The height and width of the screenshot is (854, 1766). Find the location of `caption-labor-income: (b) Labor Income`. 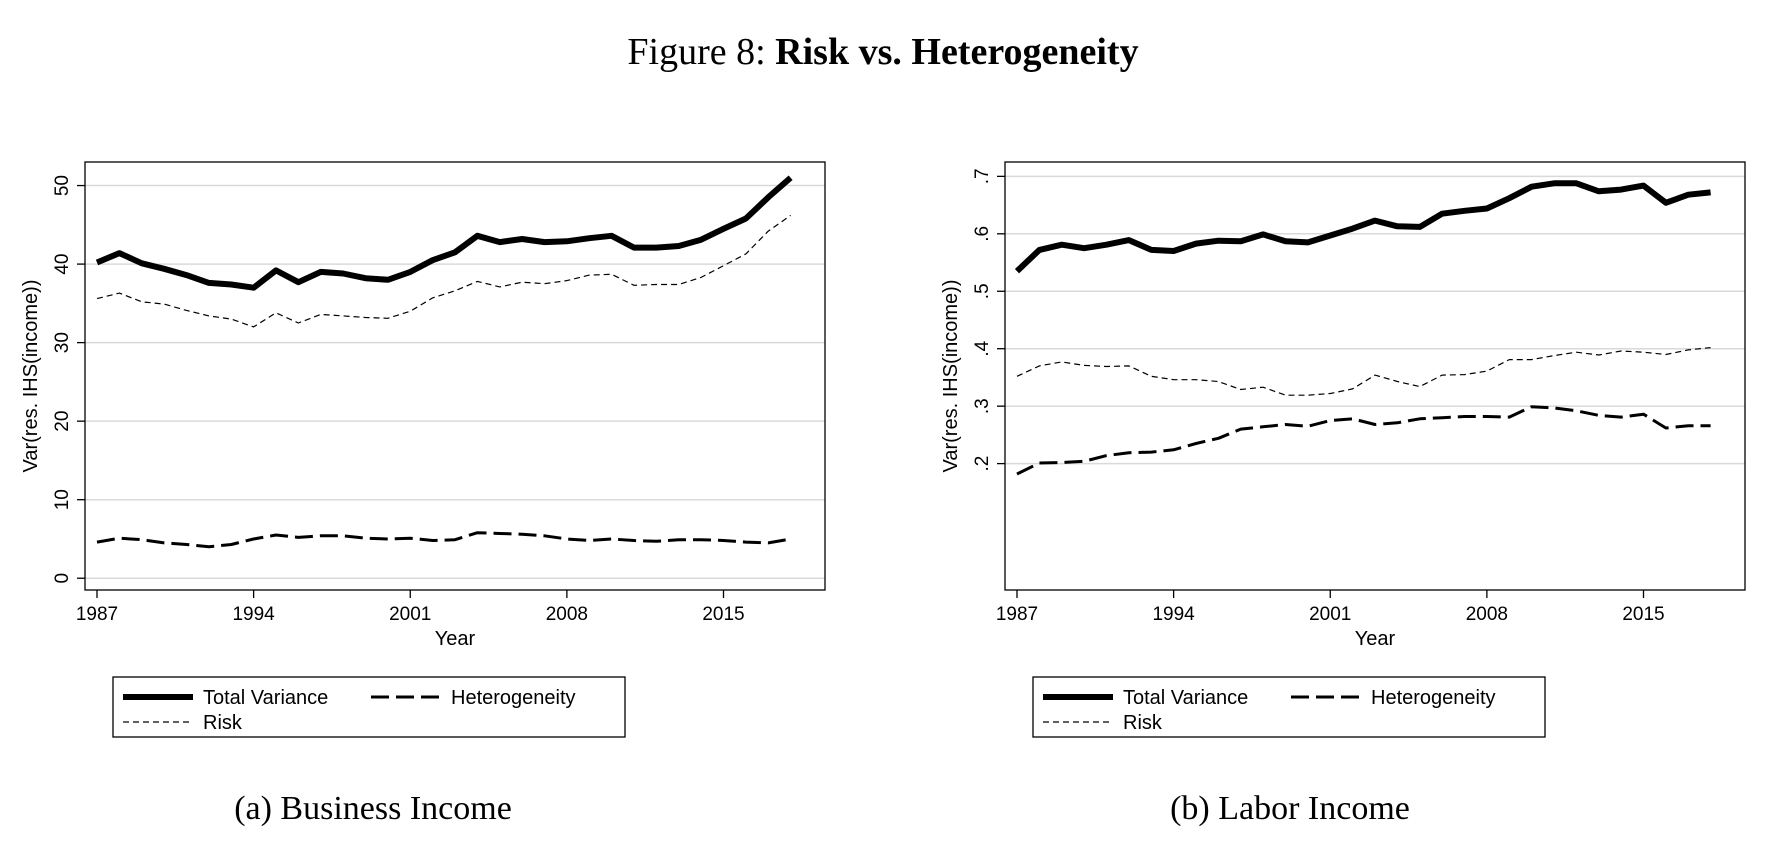

caption-labor-income: (b) Labor Income is located at coordinates (1290, 808).